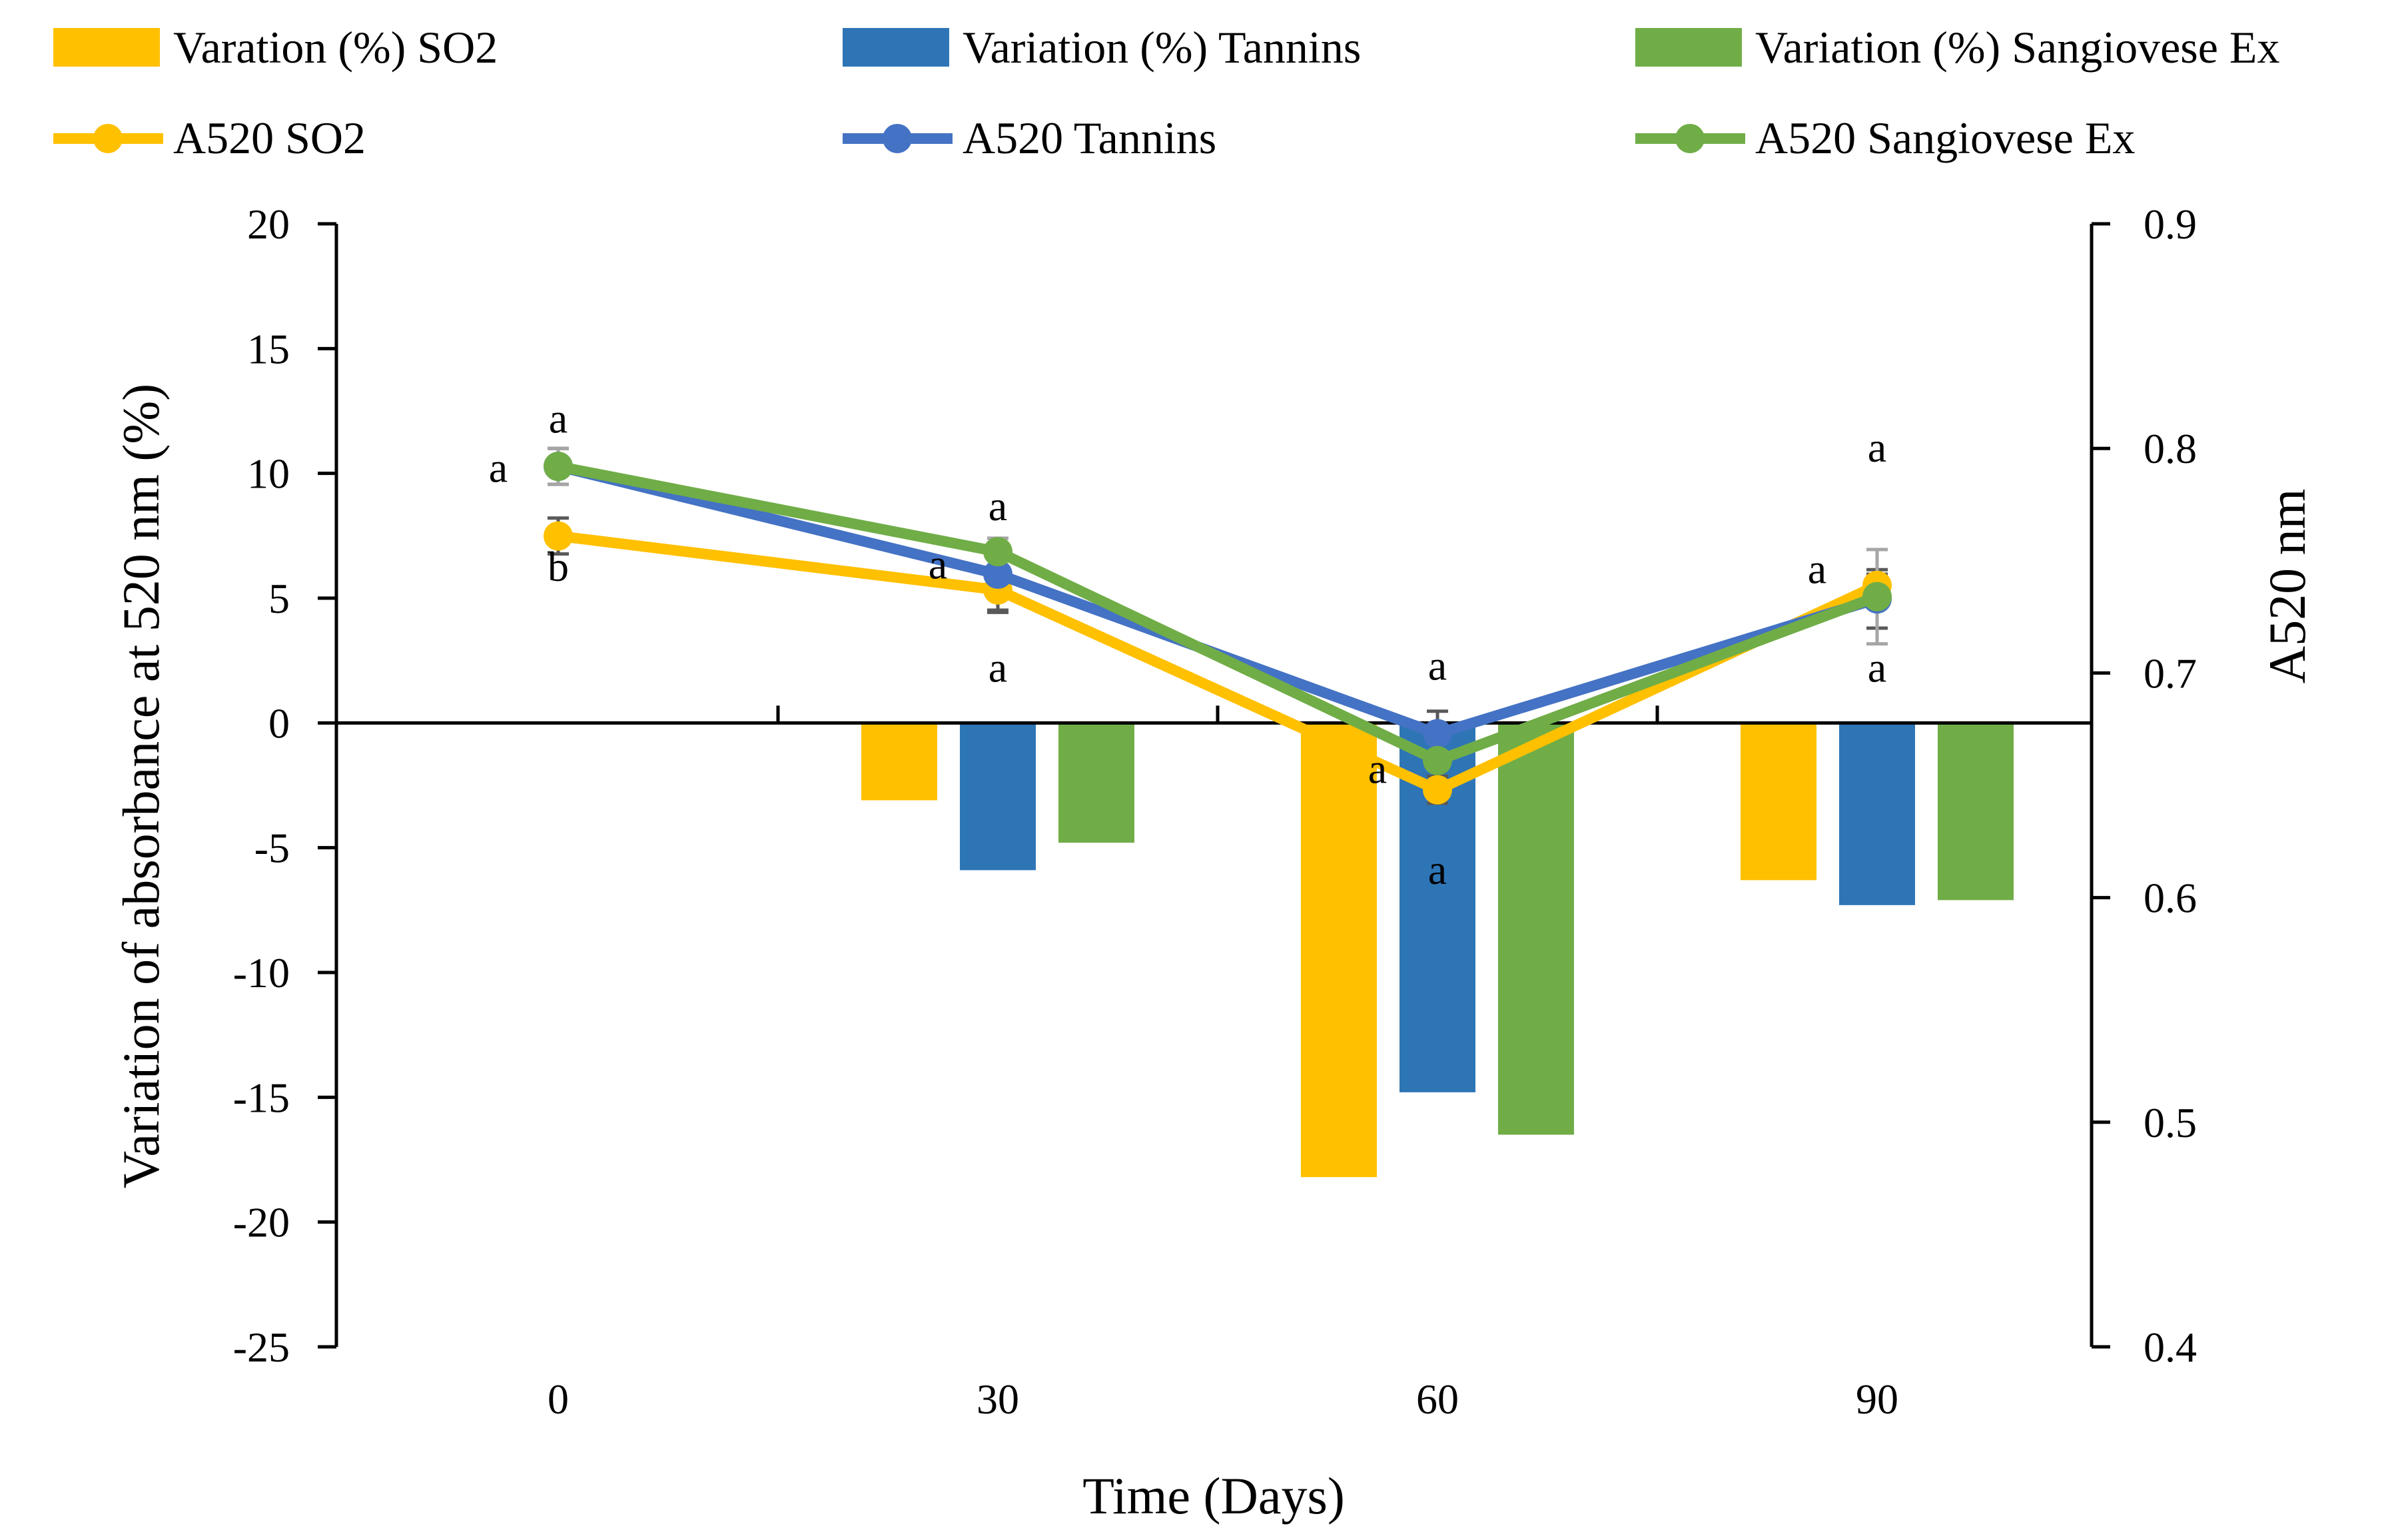 This screenshot has width=2390, height=1540. I want to click on y-tick-label: 5, so click(279, 598).